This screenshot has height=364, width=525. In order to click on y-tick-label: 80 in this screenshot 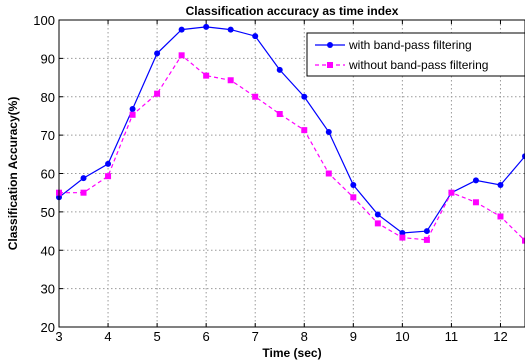, I will do `click(48, 97)`.